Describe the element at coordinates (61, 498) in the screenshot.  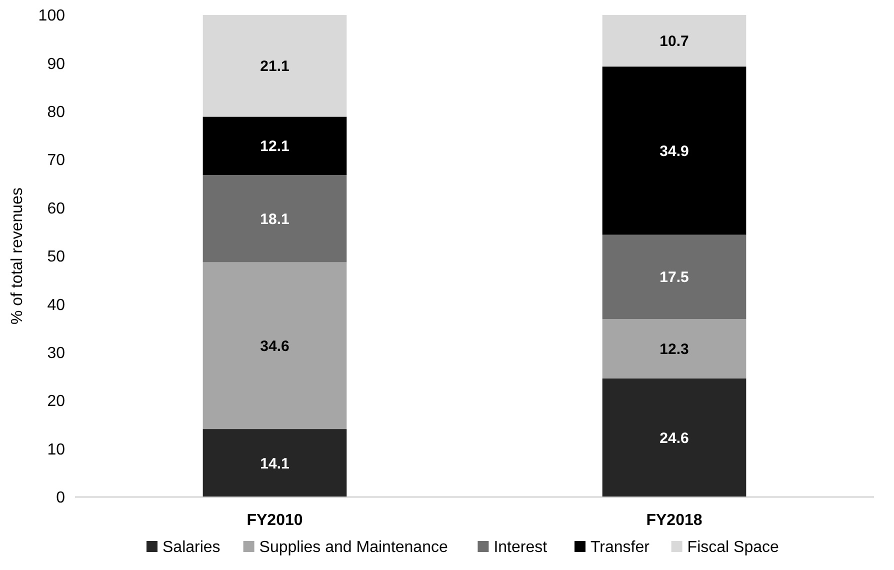
I see `y-tick-label: 0` at that location.